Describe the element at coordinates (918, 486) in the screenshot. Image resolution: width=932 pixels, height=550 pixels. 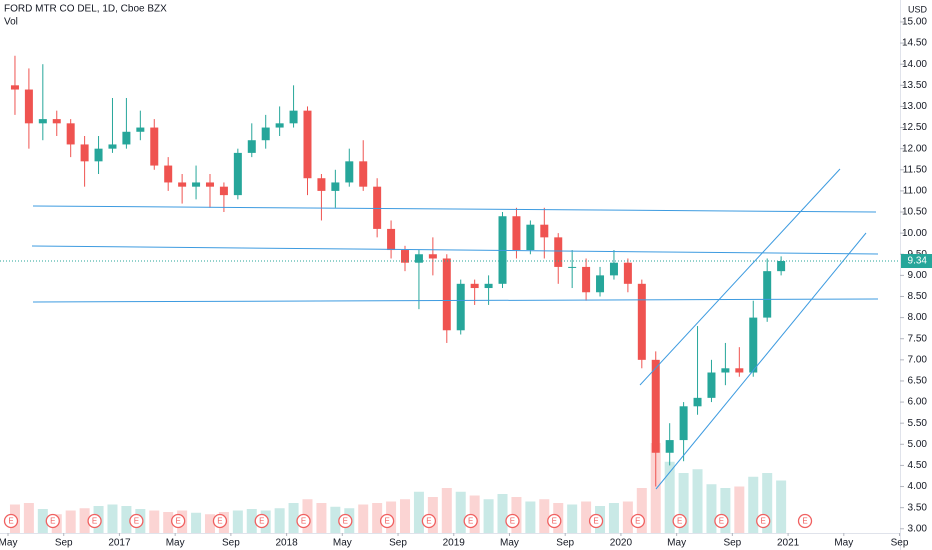
I see `y-tick-label: 4.00` at that location.